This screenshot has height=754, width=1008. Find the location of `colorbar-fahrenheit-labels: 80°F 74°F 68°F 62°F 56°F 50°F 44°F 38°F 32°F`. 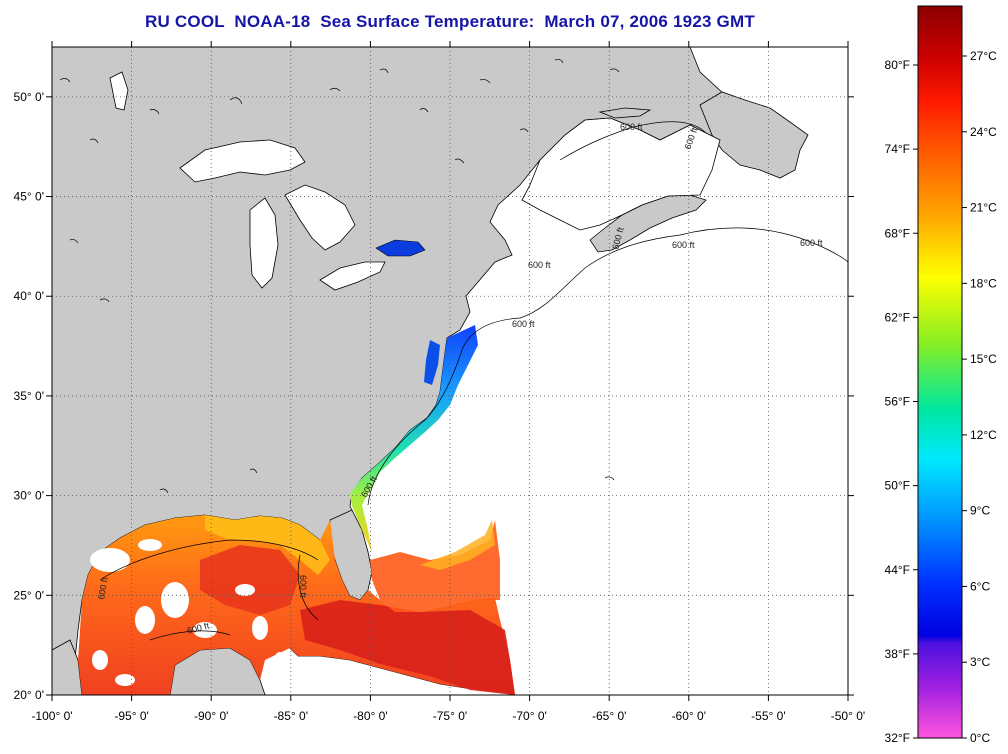

colorbar-fahrenheit-labels: 80°F 74°F 68°F 62°F 56°F 50°F 44°F 38°F 32°F is located at coordinates (897, 401).